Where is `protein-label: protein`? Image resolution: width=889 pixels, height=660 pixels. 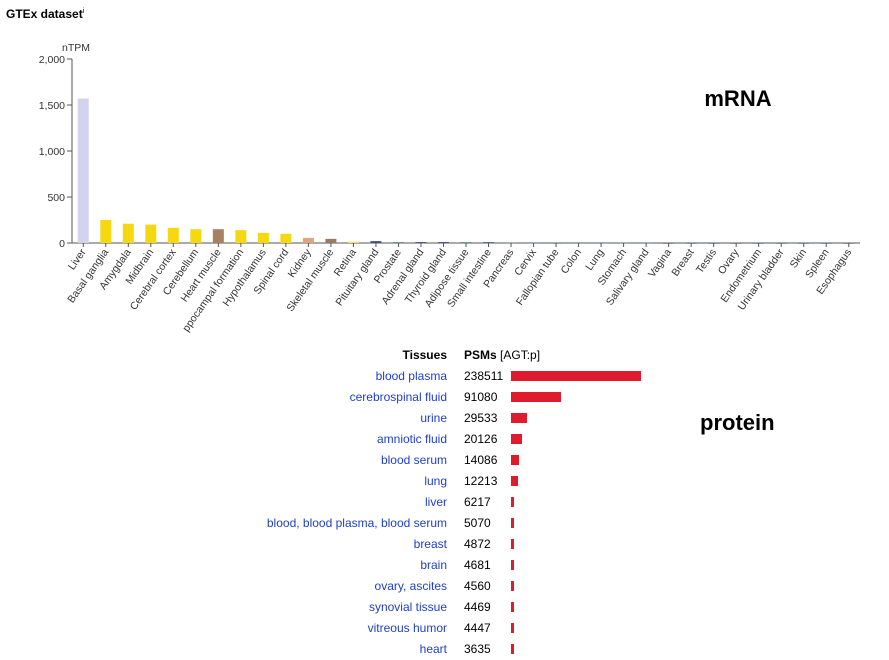 protein-label: protein is located at coordinates (737, 422).